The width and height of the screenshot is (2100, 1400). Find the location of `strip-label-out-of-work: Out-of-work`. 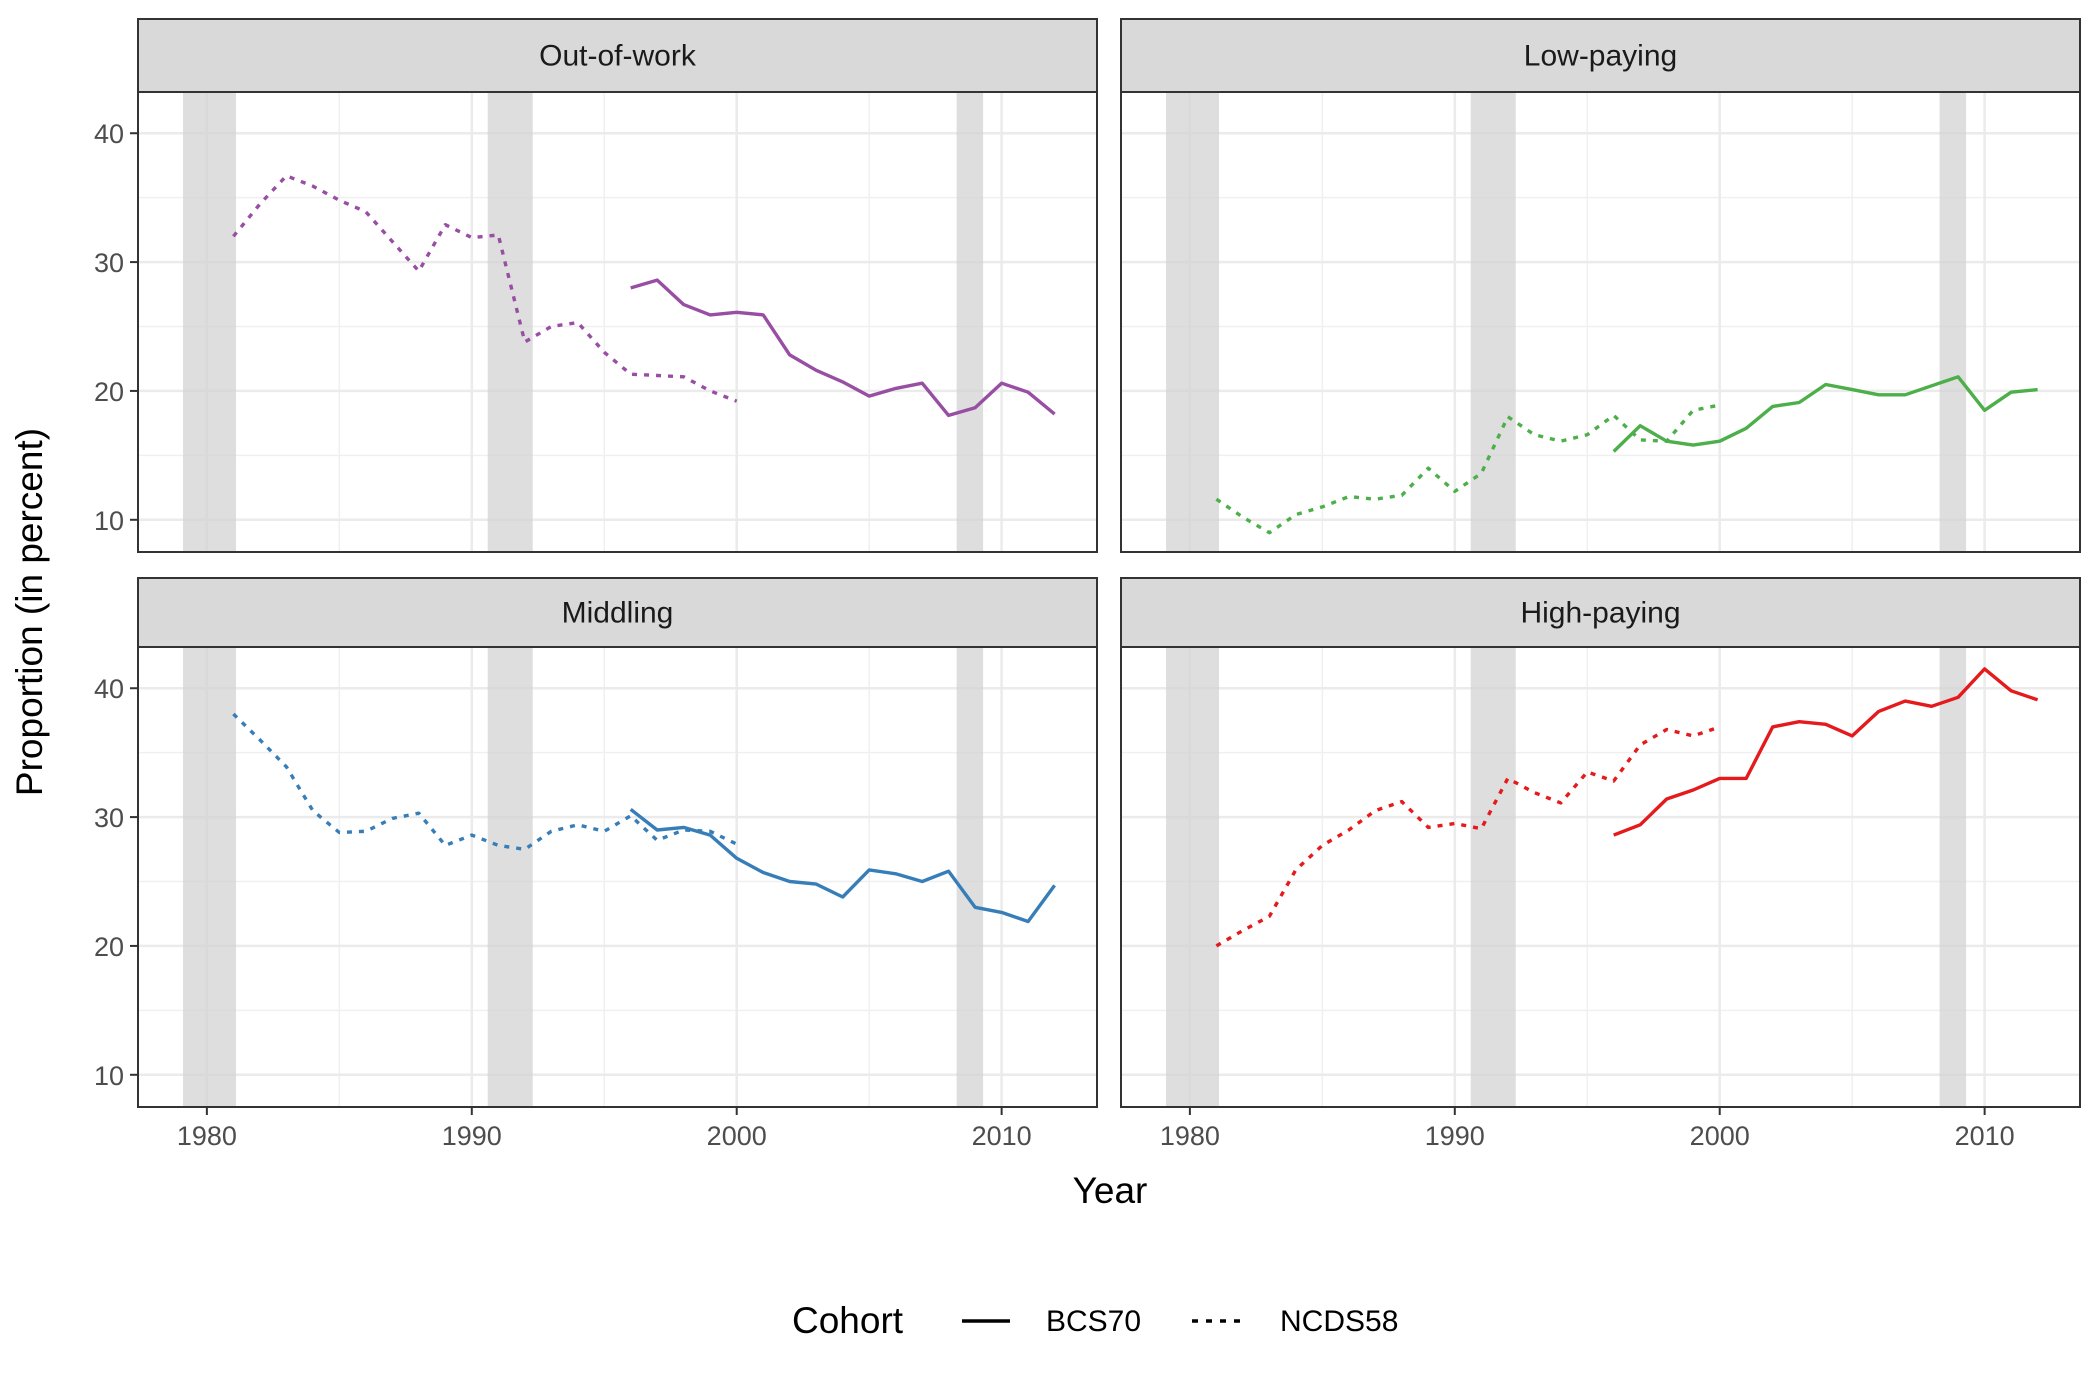

strip-label-out-of-work: Out-of-work is located at coordinates (618, 56).